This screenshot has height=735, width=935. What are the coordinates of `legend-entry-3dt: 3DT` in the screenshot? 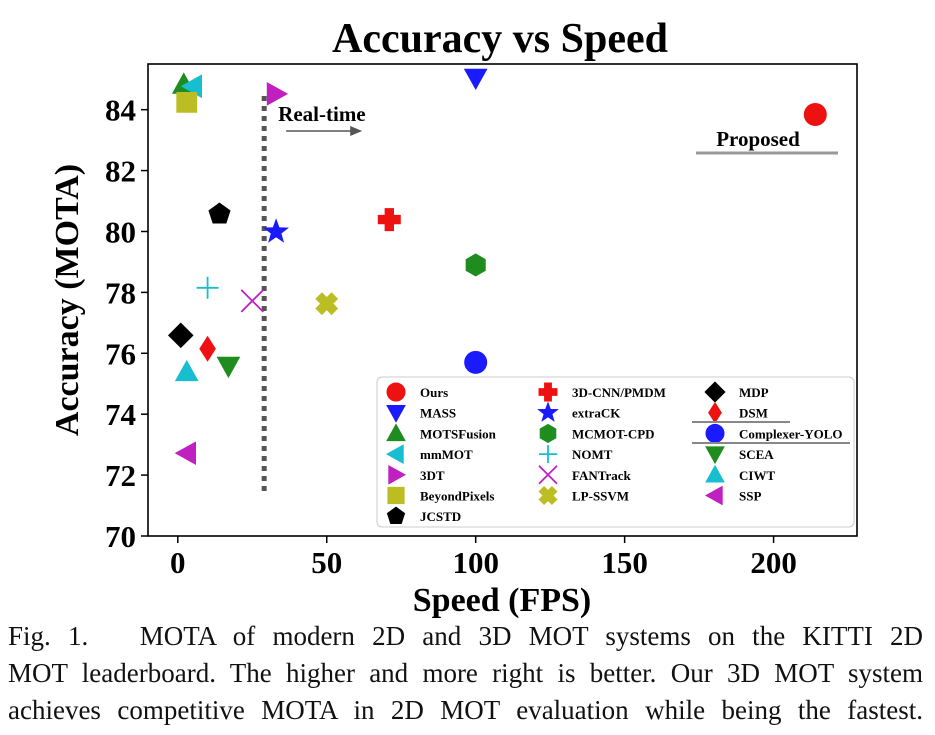 It's located at (416, 474).